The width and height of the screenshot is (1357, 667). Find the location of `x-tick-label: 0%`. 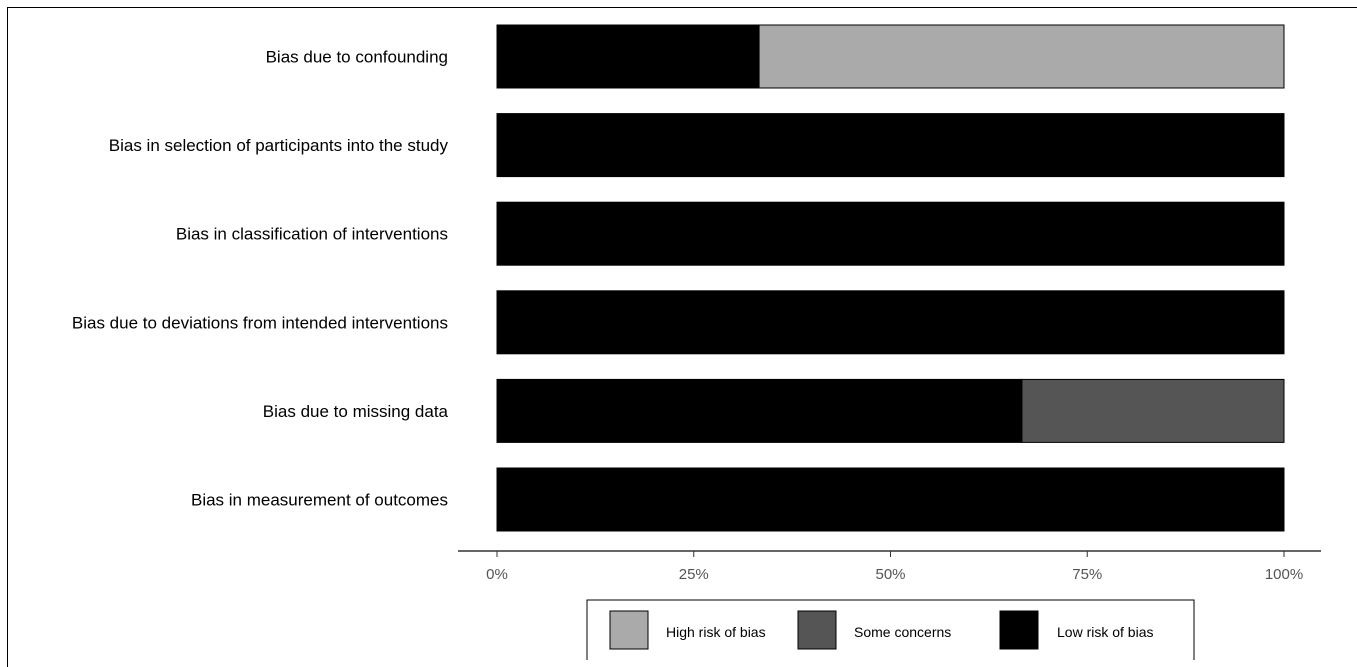

x-tick-label: 0% is located at coordinates (497, 574).